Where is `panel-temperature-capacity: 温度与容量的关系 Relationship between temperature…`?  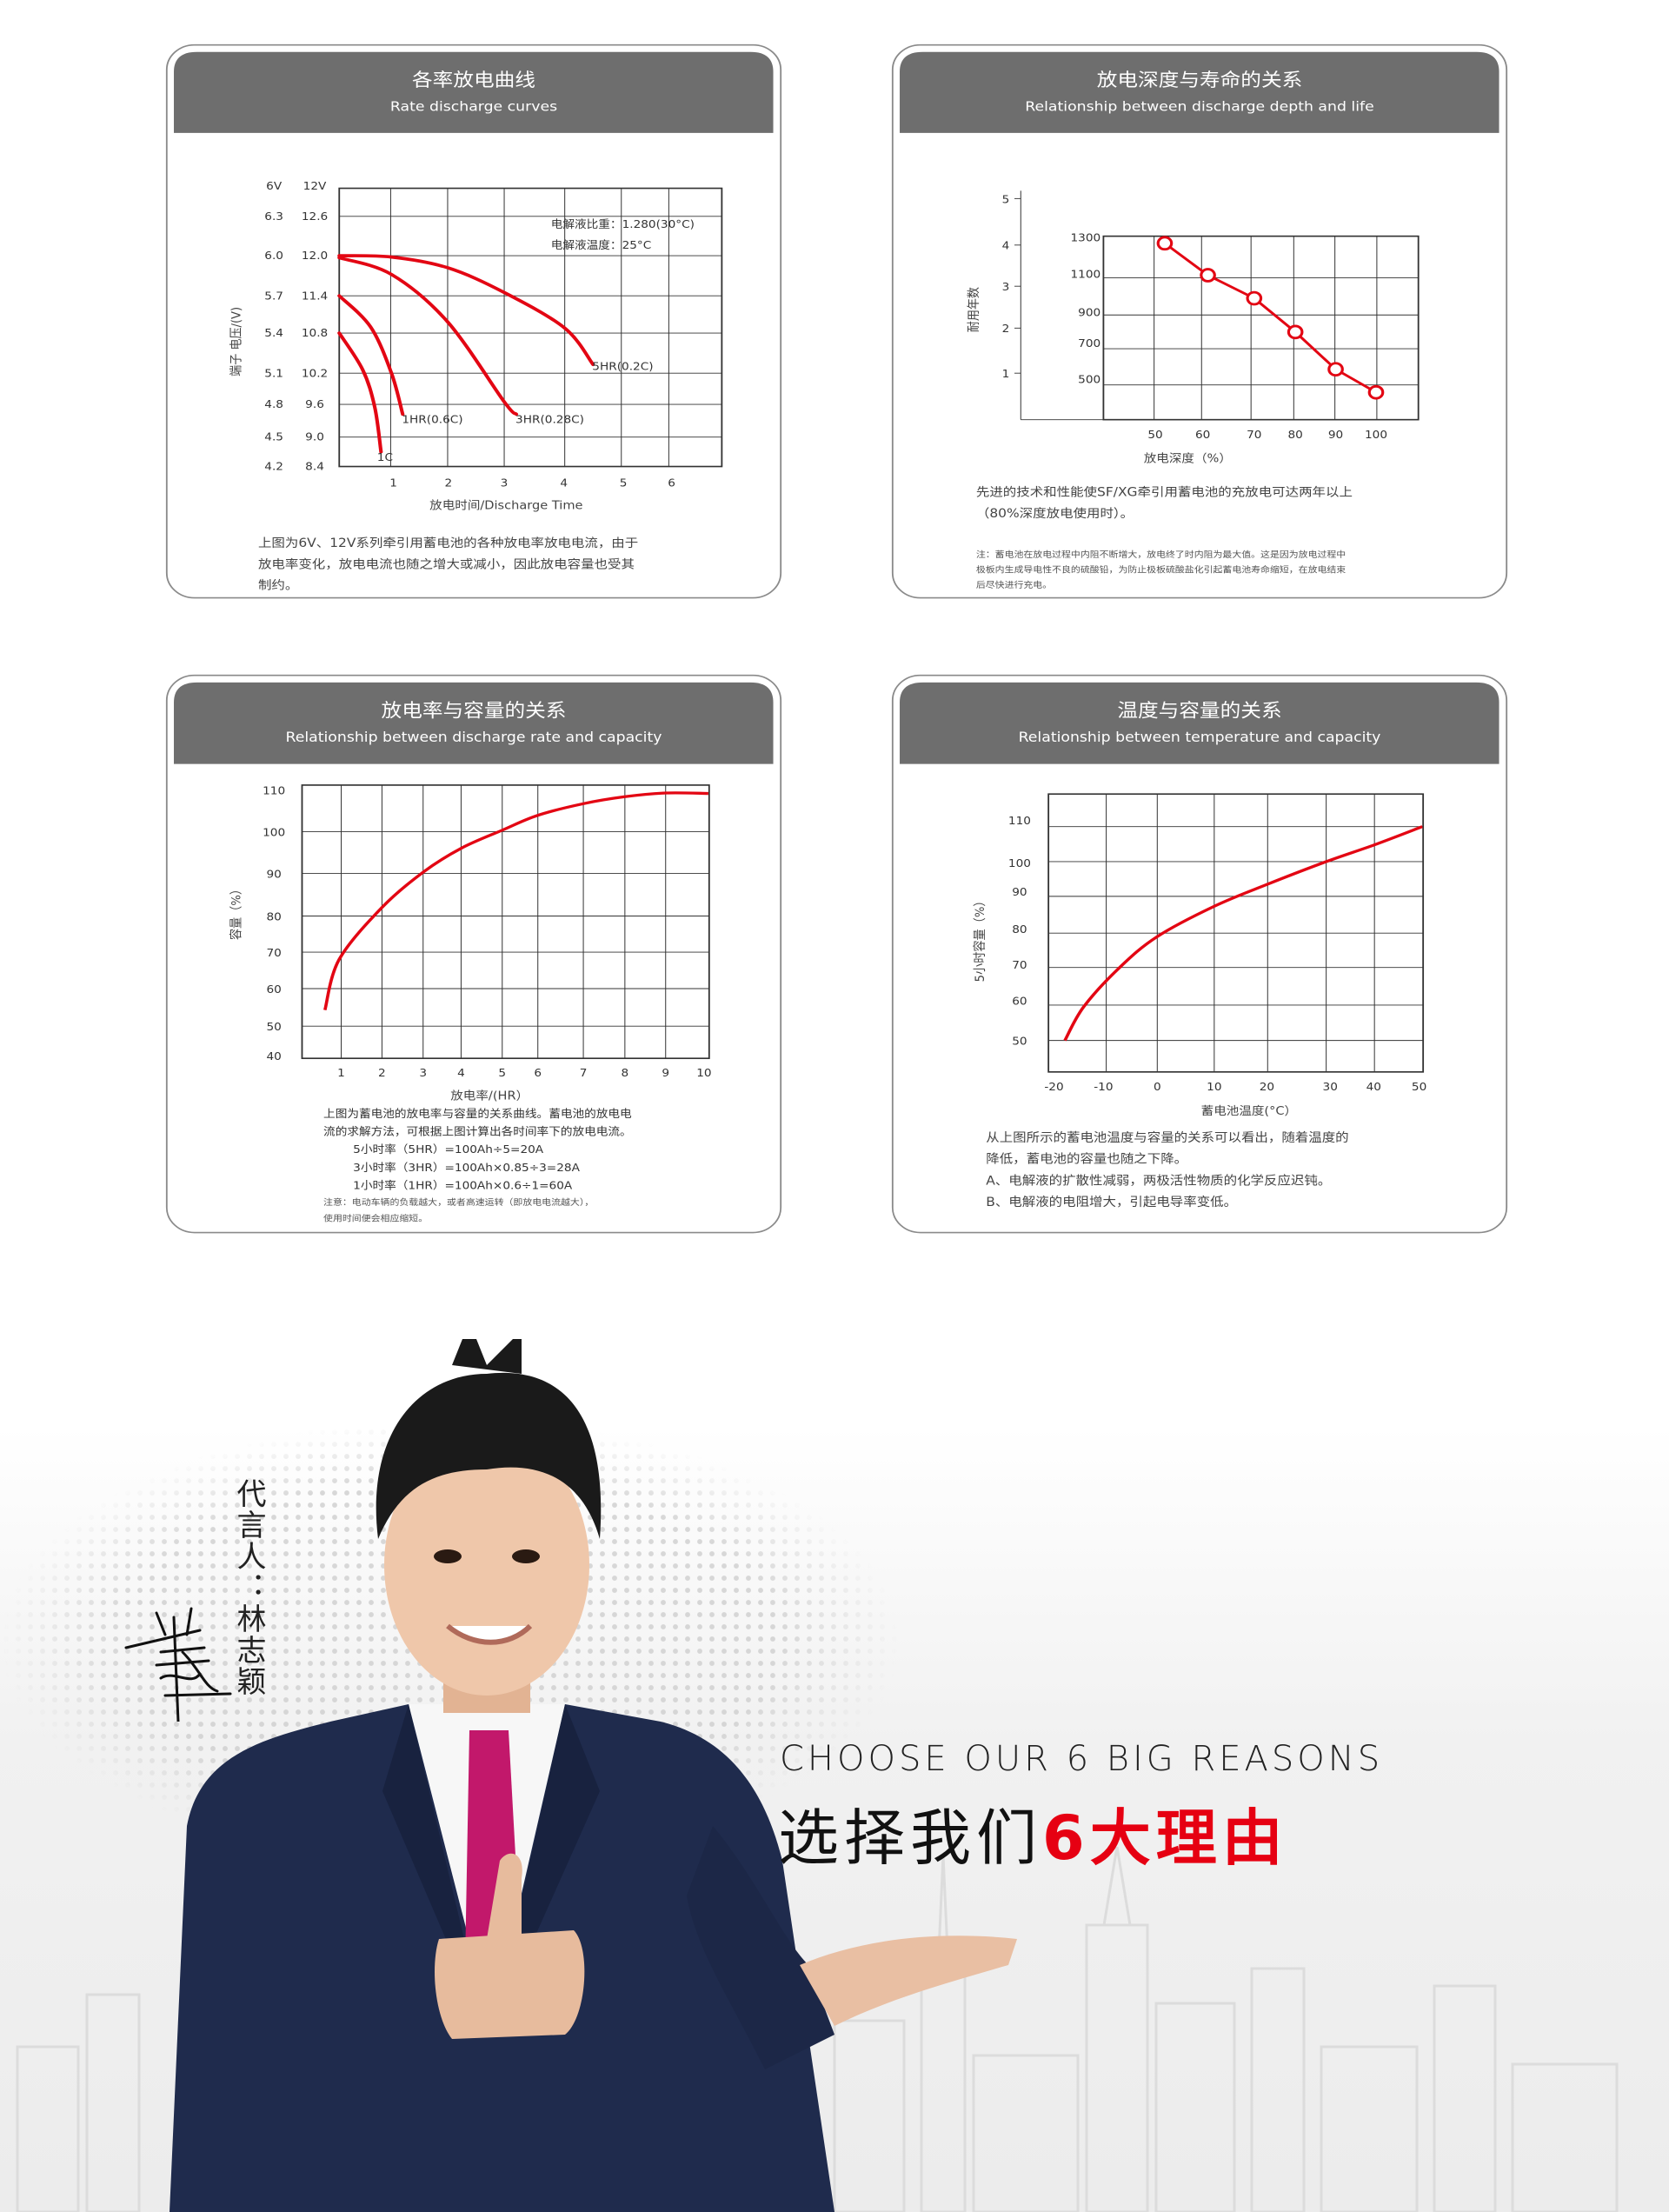 panel-temperature-capacity: 温度与容量的关系 Relationship between temperature… is located at coordinates (1199, 955).